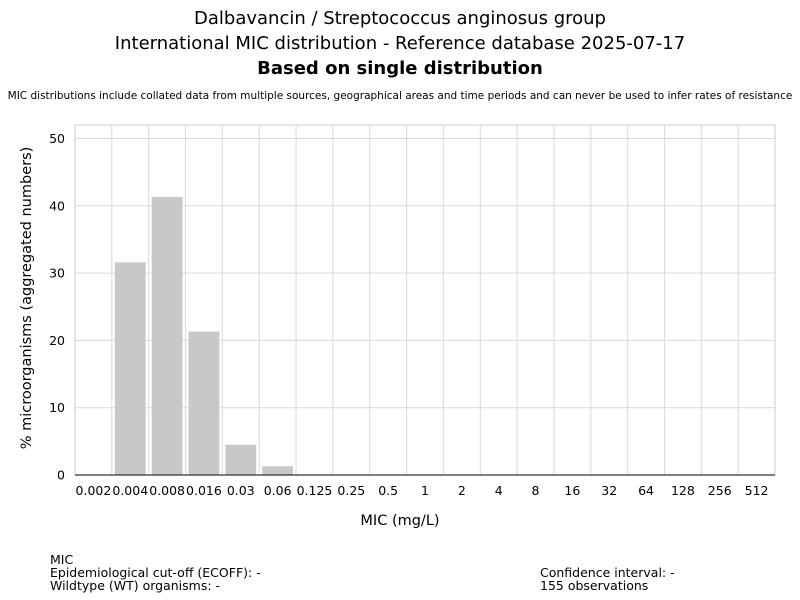 The image size is (800, 600). What do you see at coordinates (646, 490) in the screenshot?
I see `x-tick-label: 64` at bounding box center [646, 490].